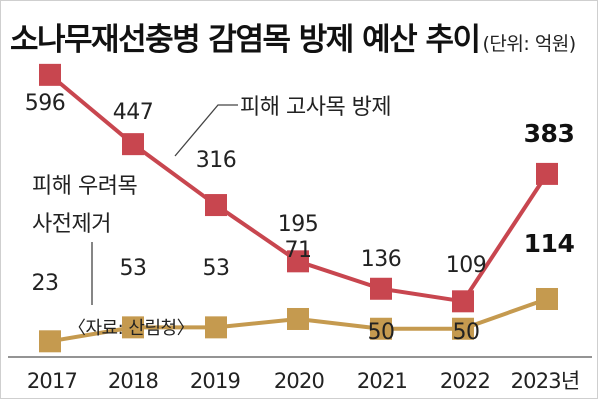 The image size is (600, 401). I want to click on data-label: 136, so click(381, 259).